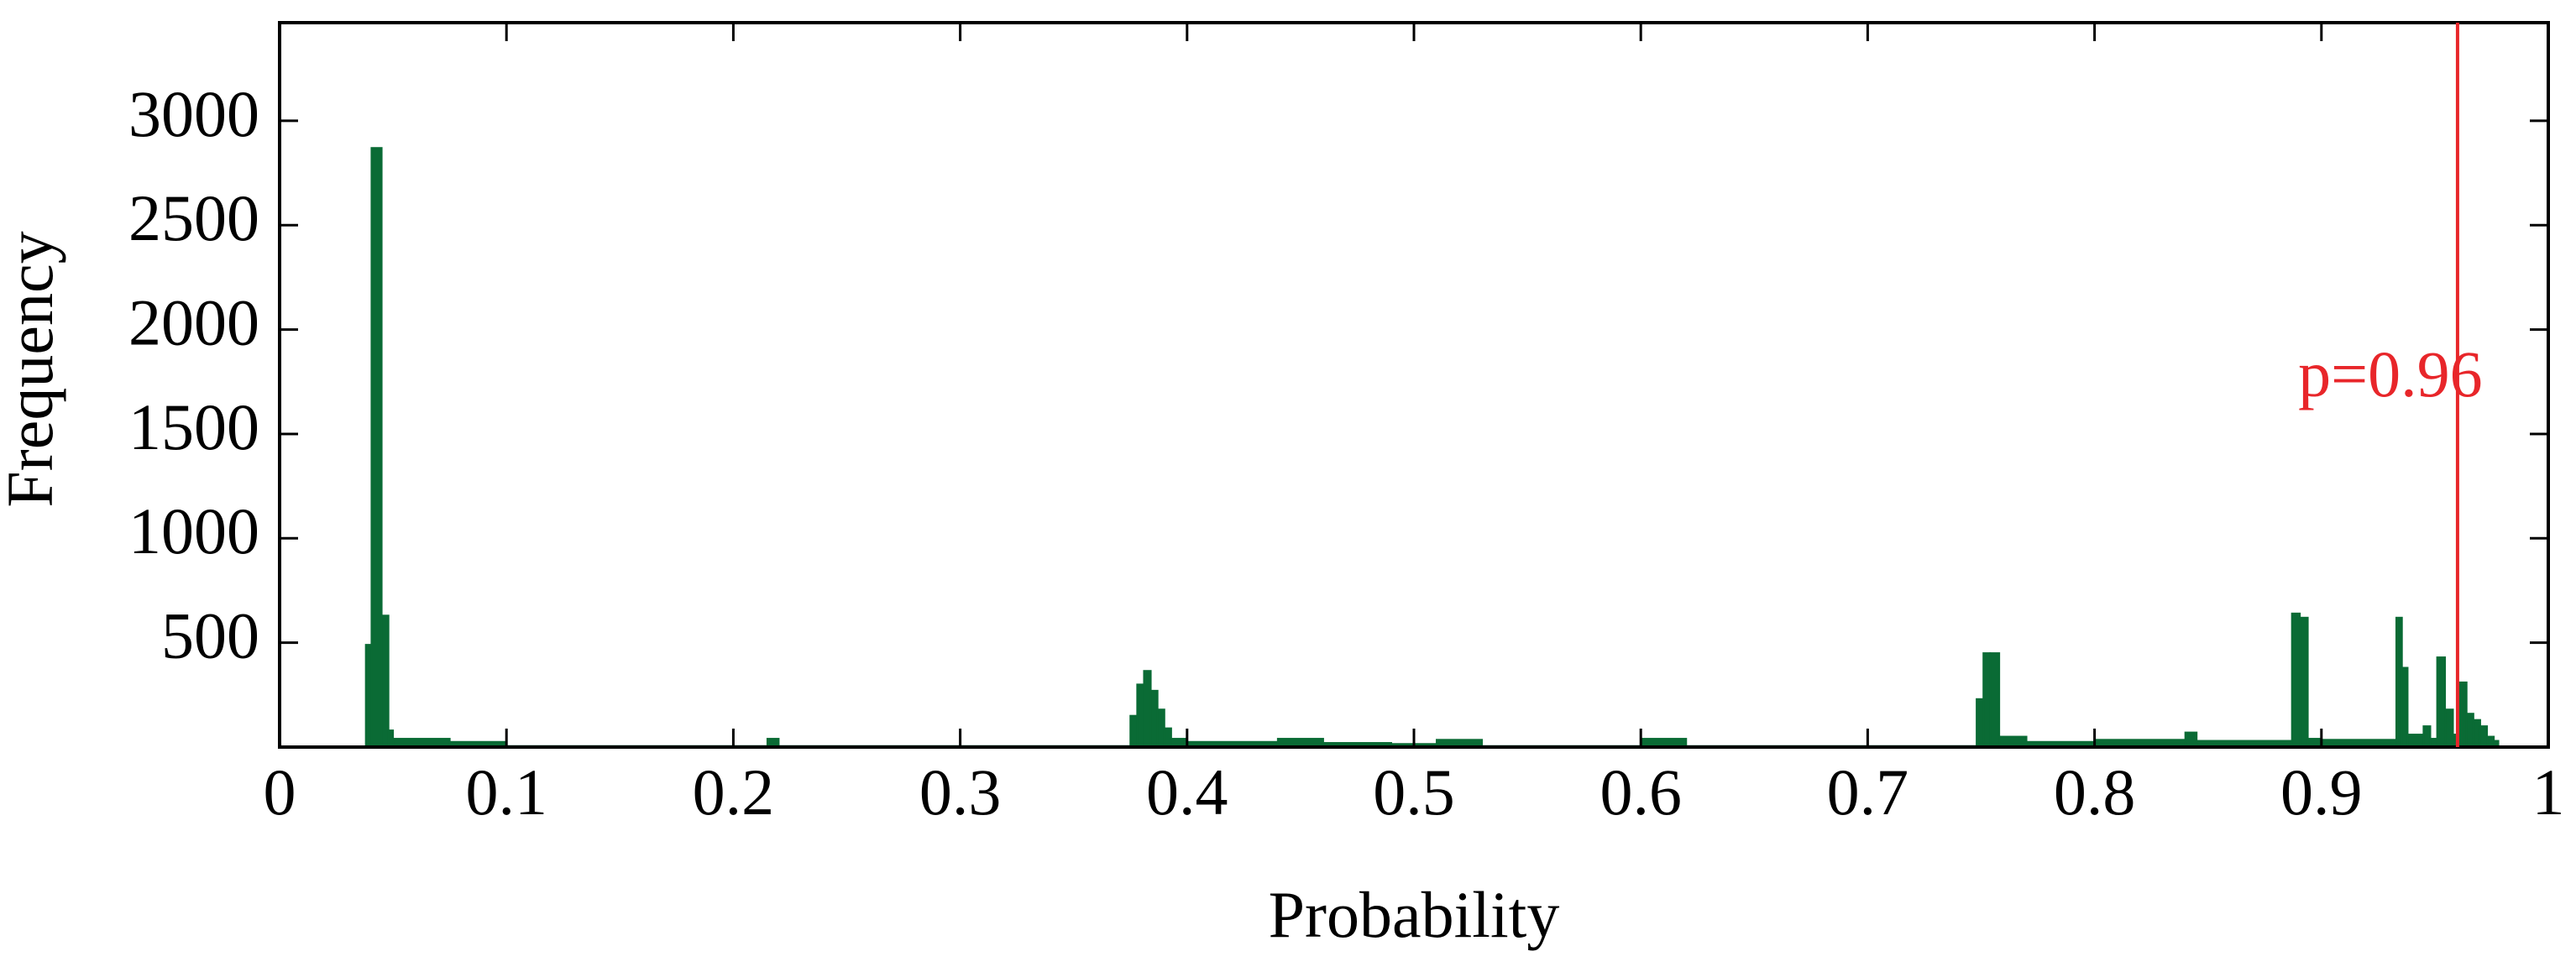  I want to click on x-tick-label: 0.8, so click(2095, 791).